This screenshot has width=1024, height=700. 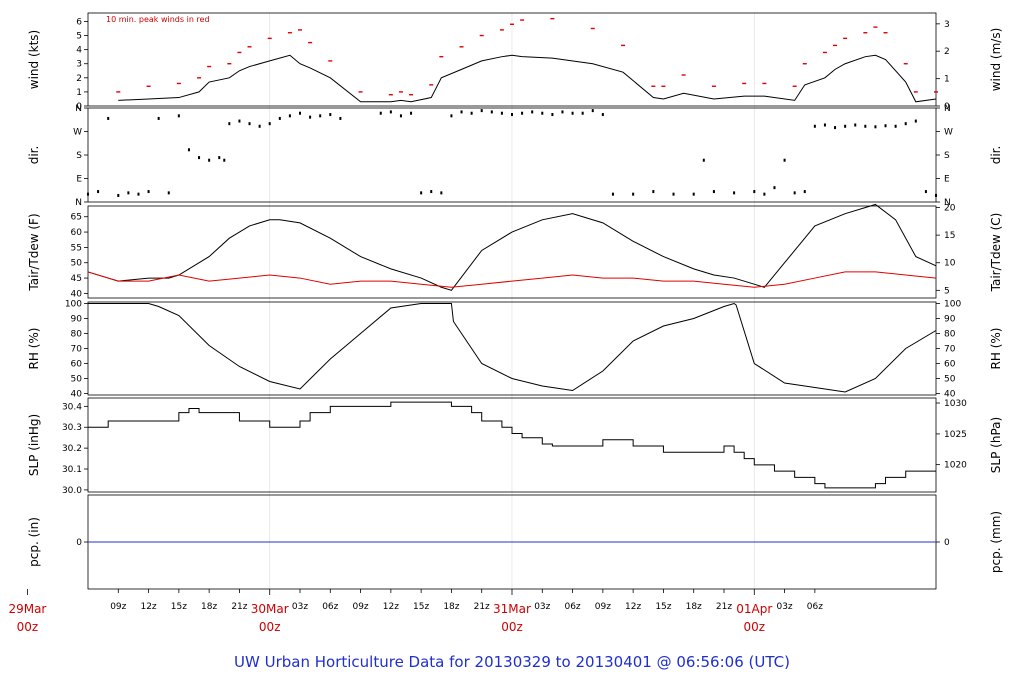 What do you see at coordinates (950, 335) in the screenshot?
I see `y-right-tick-label: 80` at bounding box center [950, 335].